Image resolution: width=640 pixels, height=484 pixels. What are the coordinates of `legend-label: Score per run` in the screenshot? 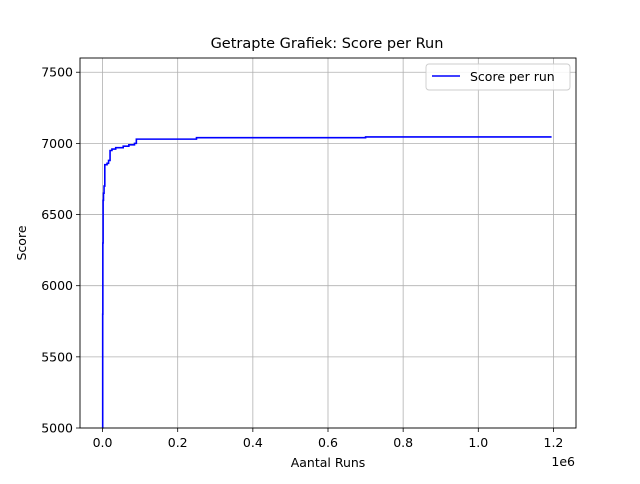 It's located at (512, 76).